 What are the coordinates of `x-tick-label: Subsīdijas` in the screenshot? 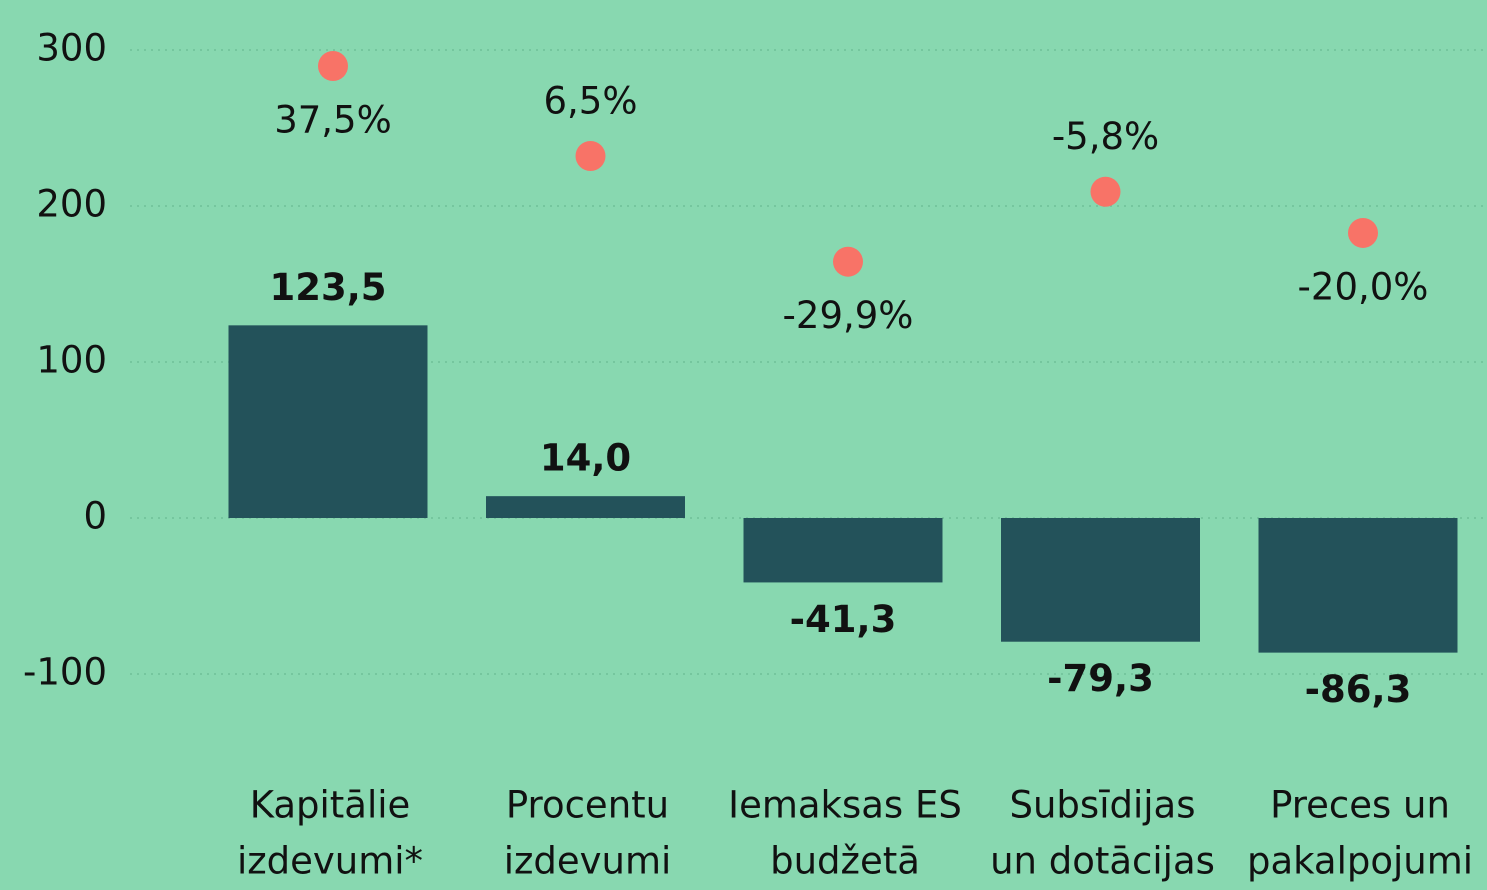 It's located at (1103, 805).